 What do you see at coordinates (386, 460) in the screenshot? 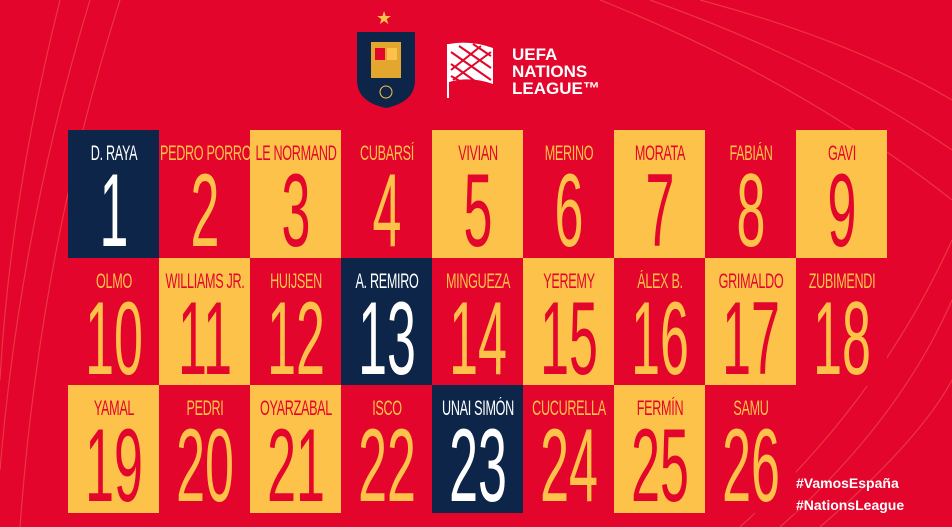
I see `player-number: 22` at bounding box center [386, 460].